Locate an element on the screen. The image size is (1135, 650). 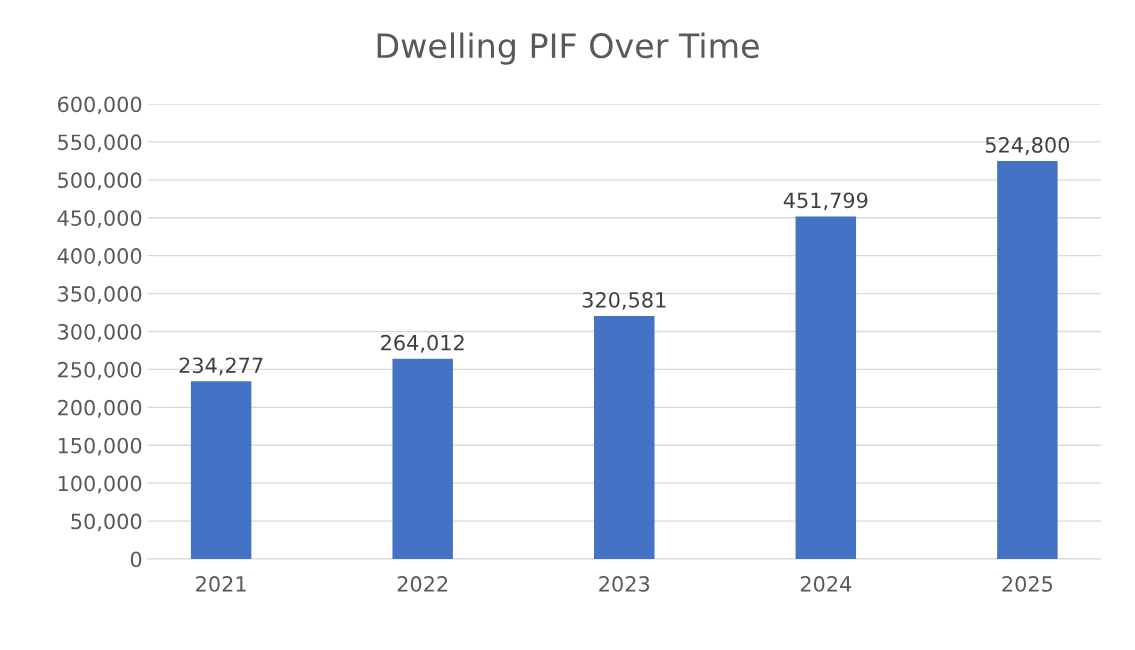
data-label: 524,800 is located at coordinates (1027, 146).